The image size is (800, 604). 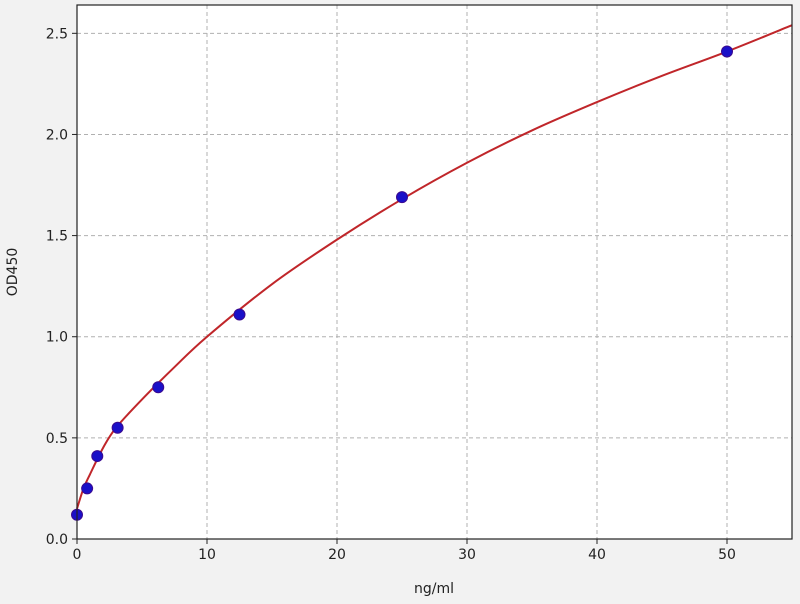 What do you see at coordinates (57, 439) in the screenshot?
I see `y-tick-label: 0.5` at bounding box center [57, 439].